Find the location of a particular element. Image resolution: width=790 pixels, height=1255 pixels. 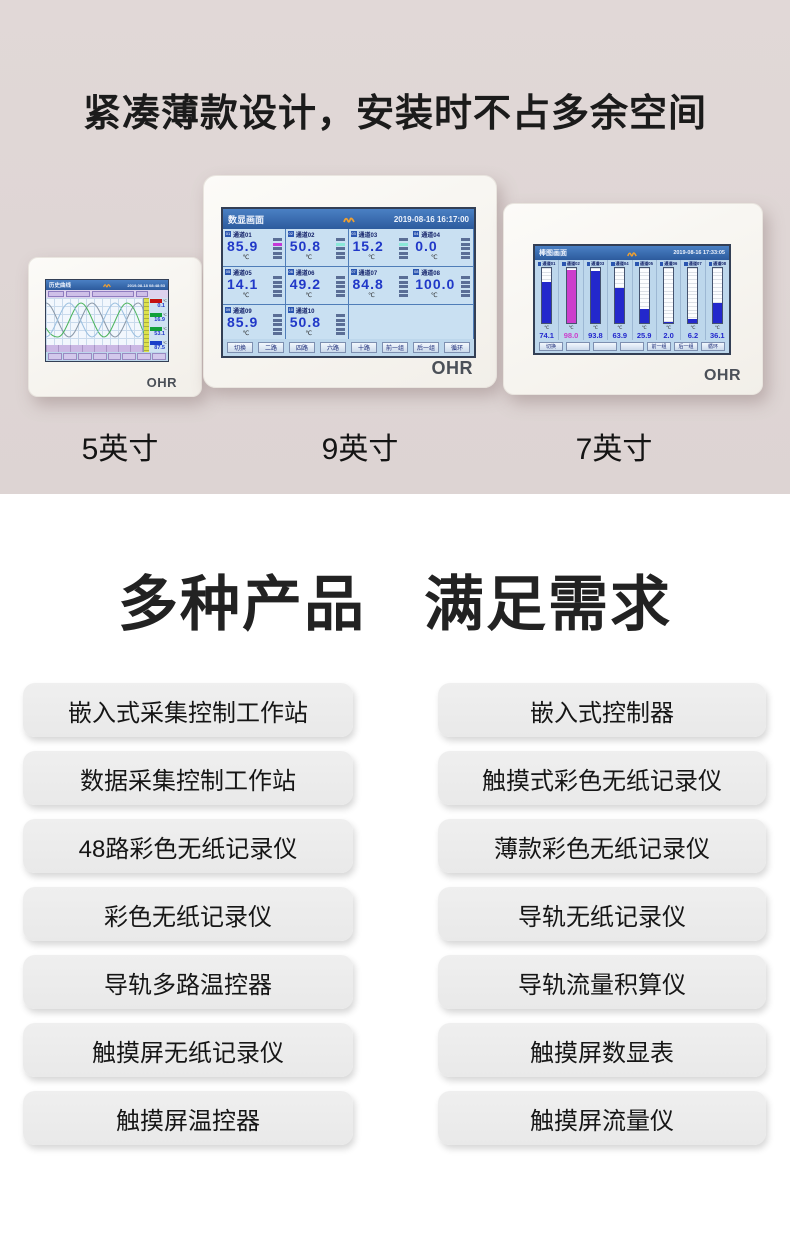

channel-cell-content: 01 通道01 85.9 ℃ is located at coordinates (254, 247).